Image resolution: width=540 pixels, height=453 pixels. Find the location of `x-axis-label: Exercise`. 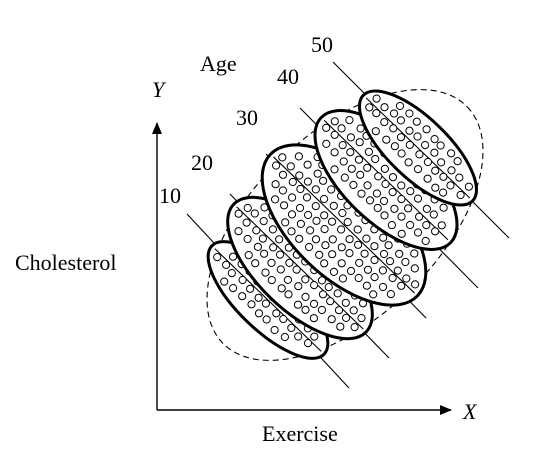

x-axis-label: Exercise is located at coordinates (300, 433).